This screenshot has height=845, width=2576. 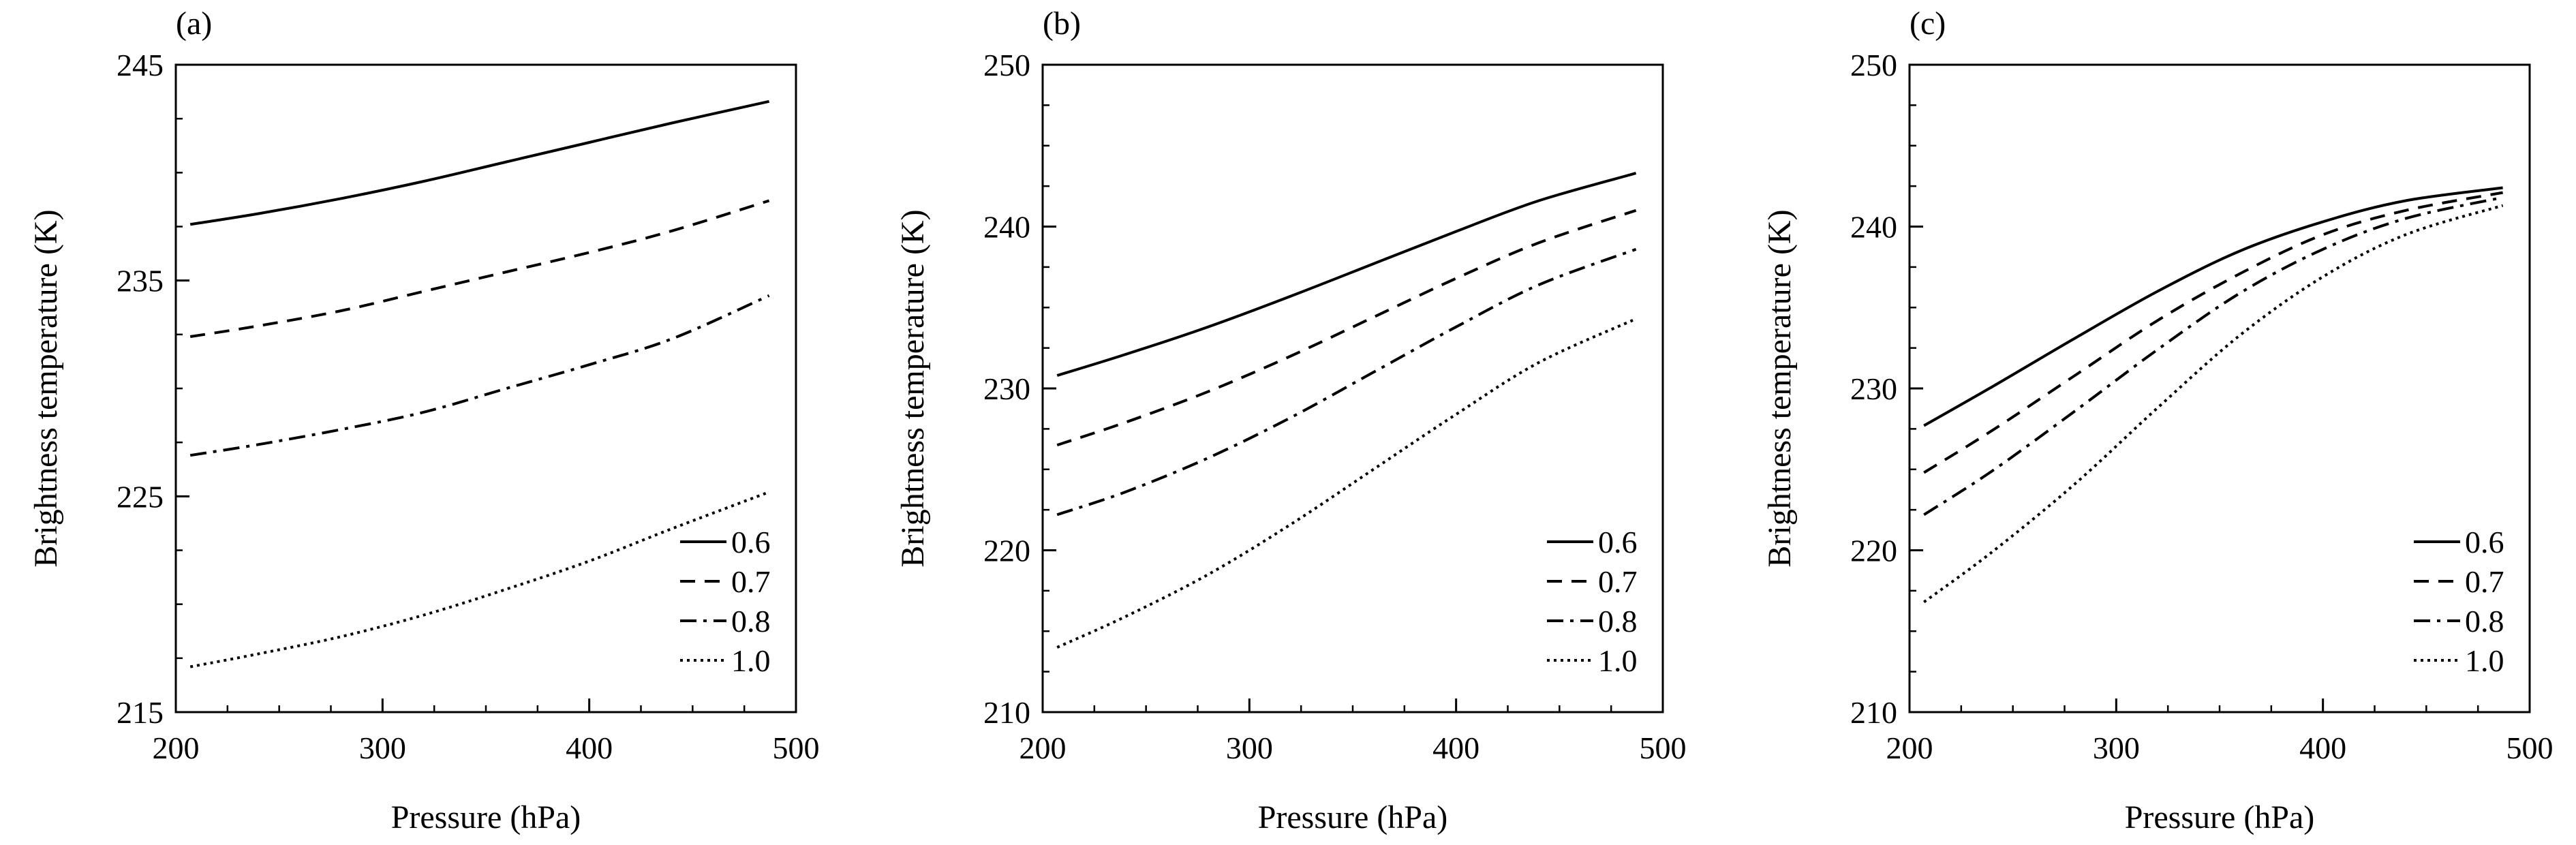 I want to click on y-tick-label: 215, so click(x=140, y=712).